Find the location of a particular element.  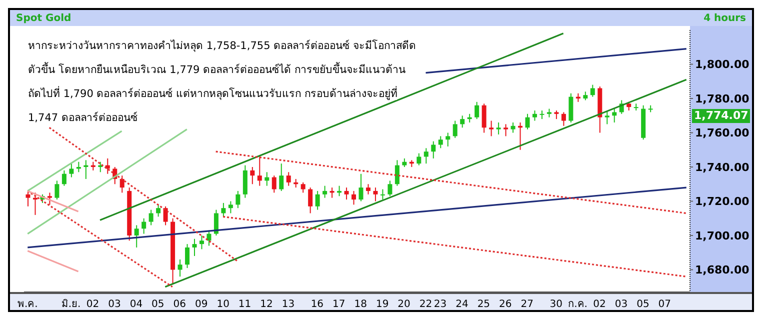

x-tick-label: 23 is located at coordinates (440, 304).